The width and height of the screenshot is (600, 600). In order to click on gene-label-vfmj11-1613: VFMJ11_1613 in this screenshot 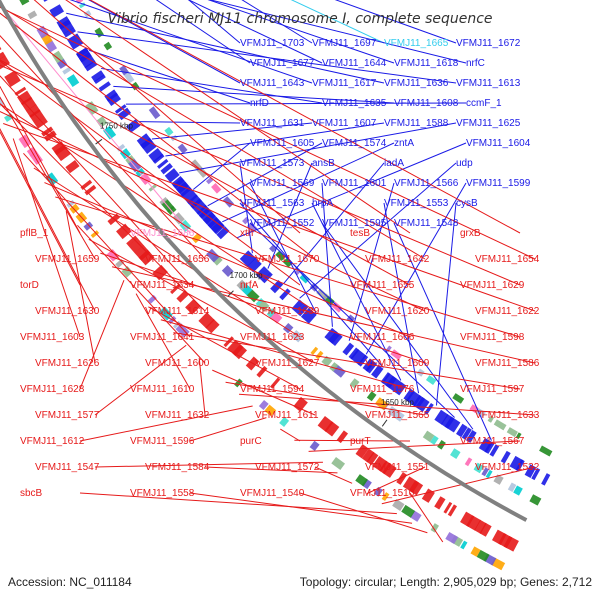, I will do `click(488, 83)`.